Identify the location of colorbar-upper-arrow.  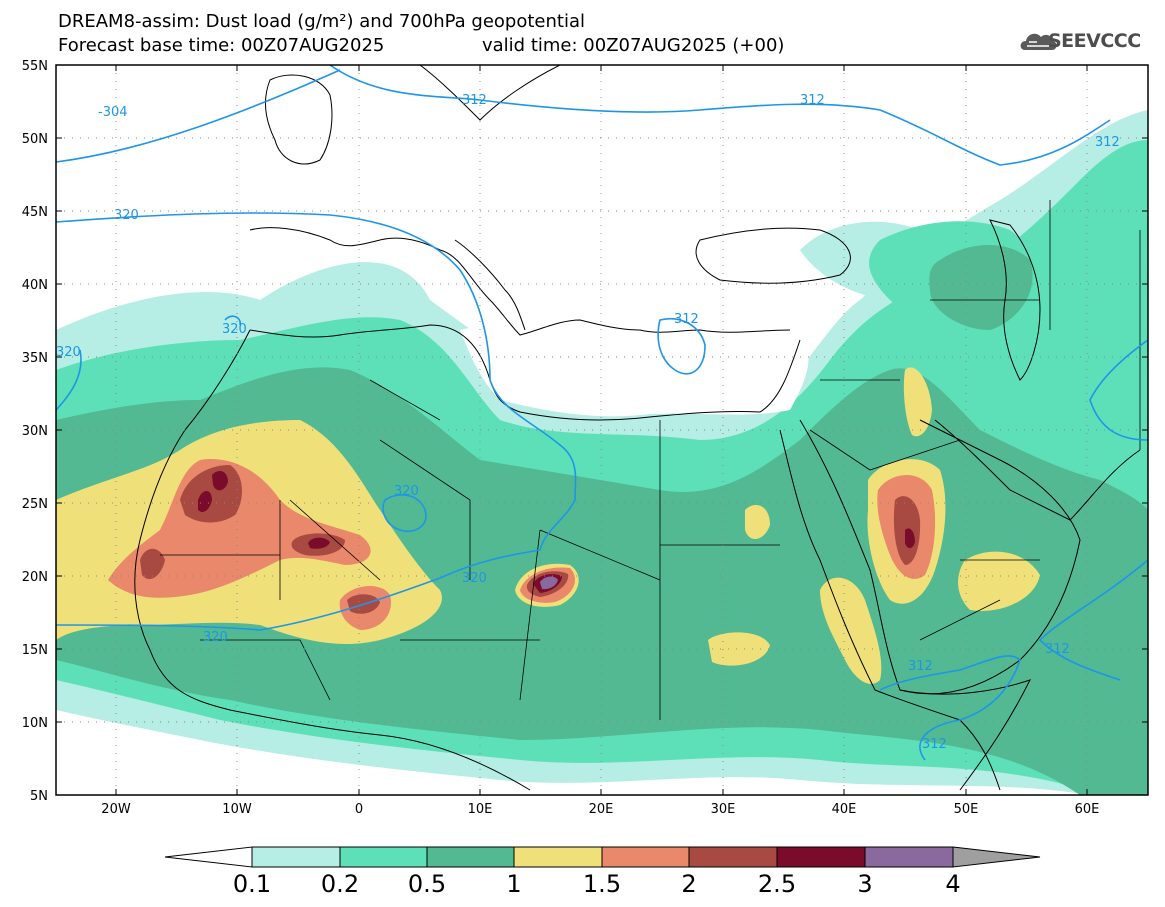
(996, 857).